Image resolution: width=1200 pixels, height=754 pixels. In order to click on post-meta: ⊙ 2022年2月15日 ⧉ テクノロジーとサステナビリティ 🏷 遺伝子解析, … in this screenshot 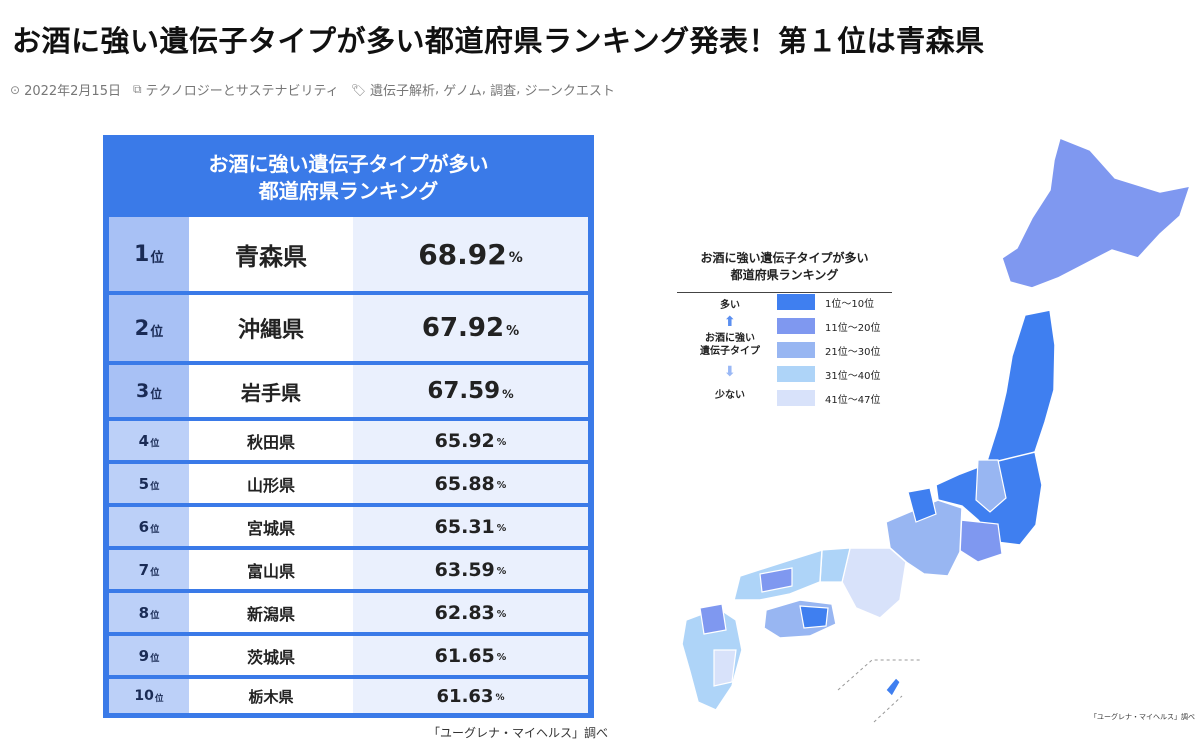, I will do `click(312, 89)`.